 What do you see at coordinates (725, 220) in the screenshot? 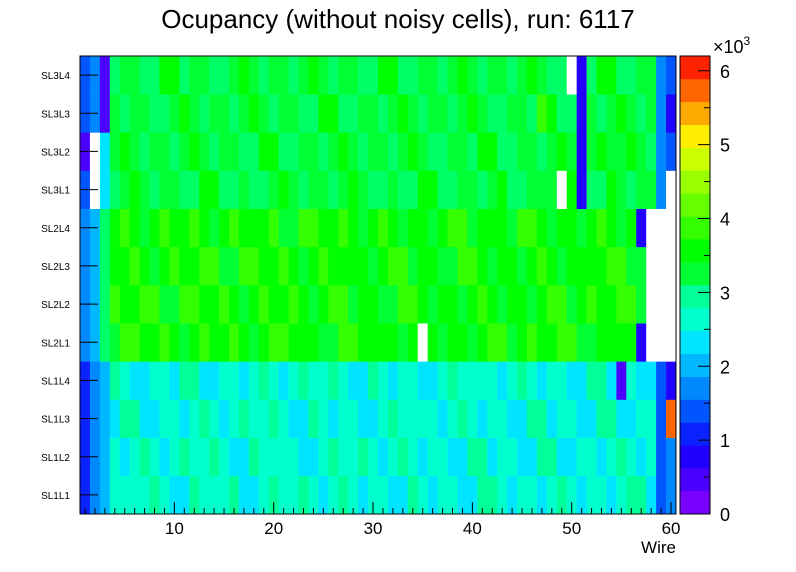
I see `colorbar-tick-label: 4` at bounding box center [725, 220].